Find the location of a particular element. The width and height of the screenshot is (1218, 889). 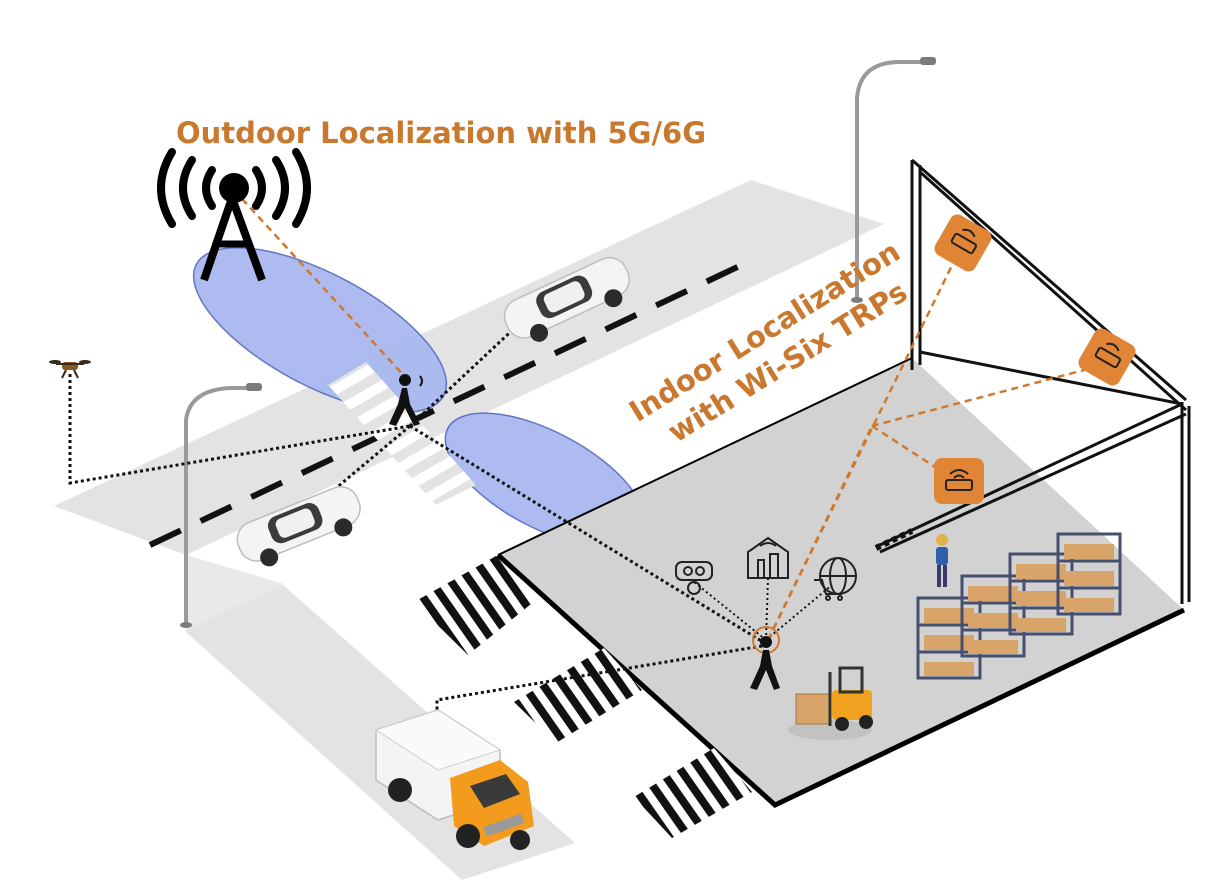

drone-icon is located at coordinates (70, 369).